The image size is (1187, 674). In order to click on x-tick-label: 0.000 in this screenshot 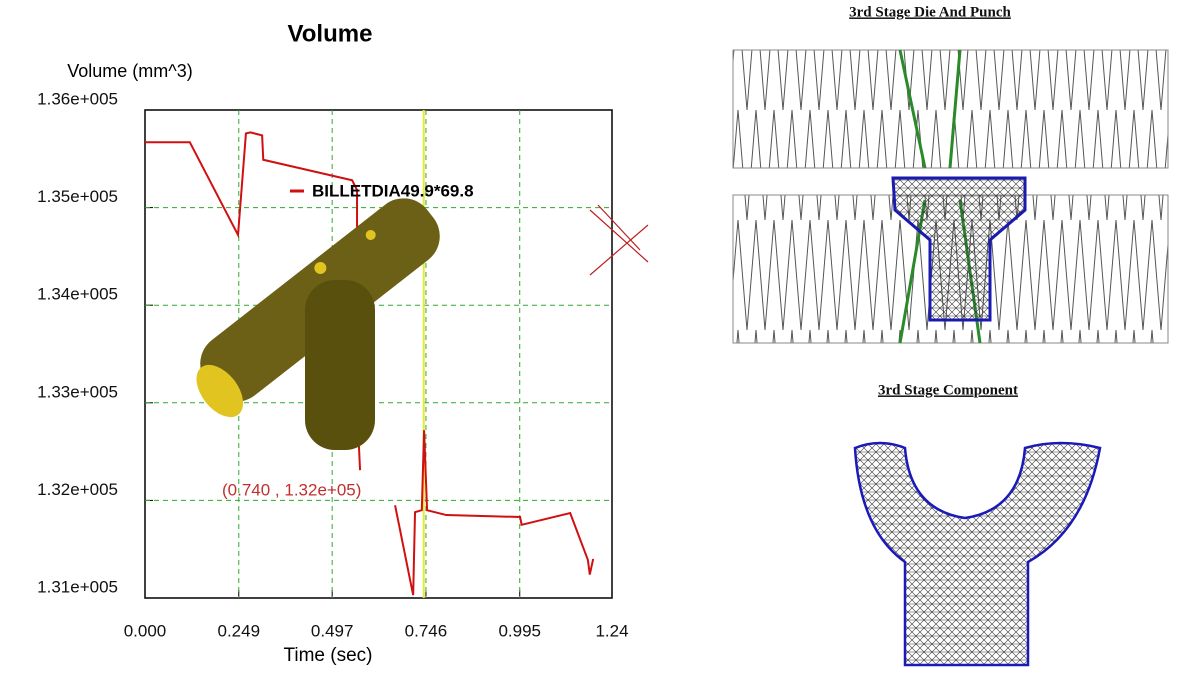, I will do `click(145, 630)`.